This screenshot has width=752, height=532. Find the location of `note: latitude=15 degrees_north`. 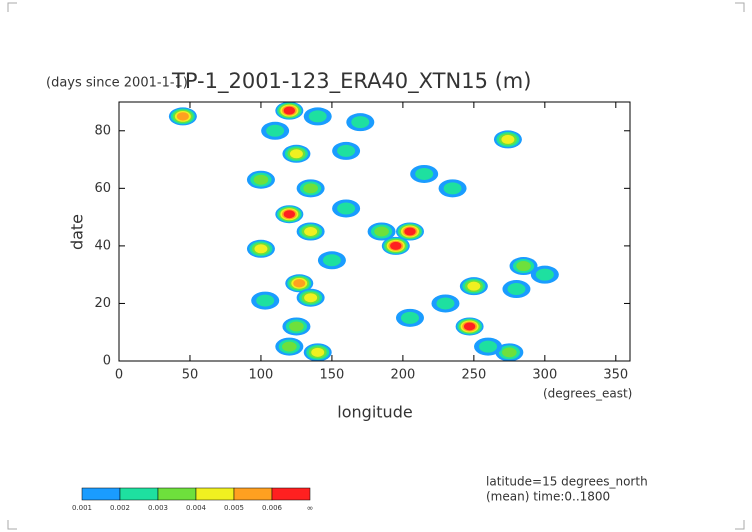

note: latitude=15 degrees_north is located at coordinates (567, 482).